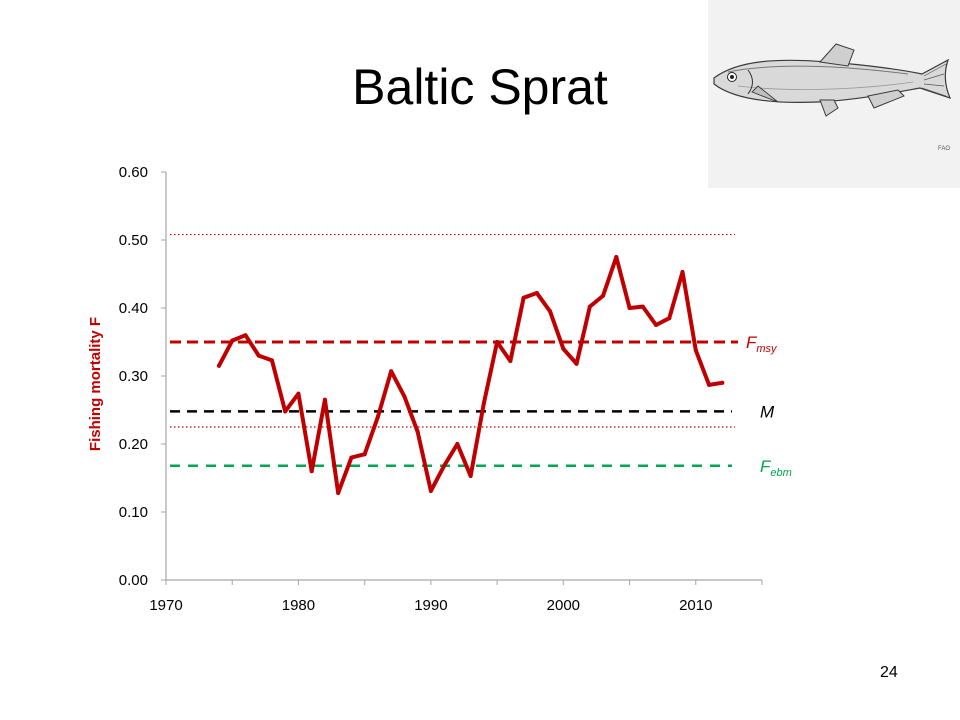  What do you see at coordinates (563, 605) in the screenshot?
I see `x-tick-label: 2000` at bounding box center [563, 605].